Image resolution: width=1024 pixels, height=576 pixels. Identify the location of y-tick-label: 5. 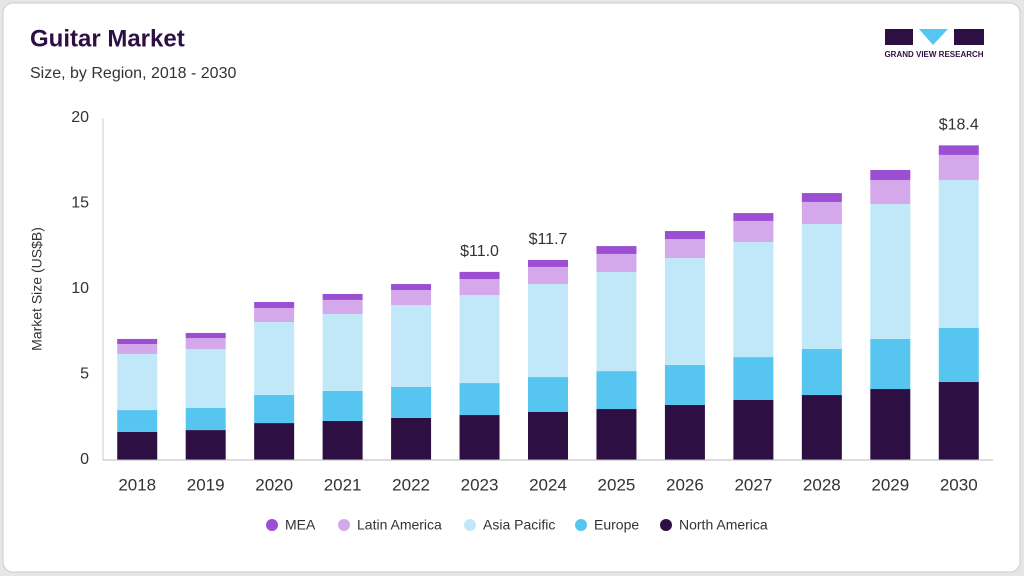
(84, 374).